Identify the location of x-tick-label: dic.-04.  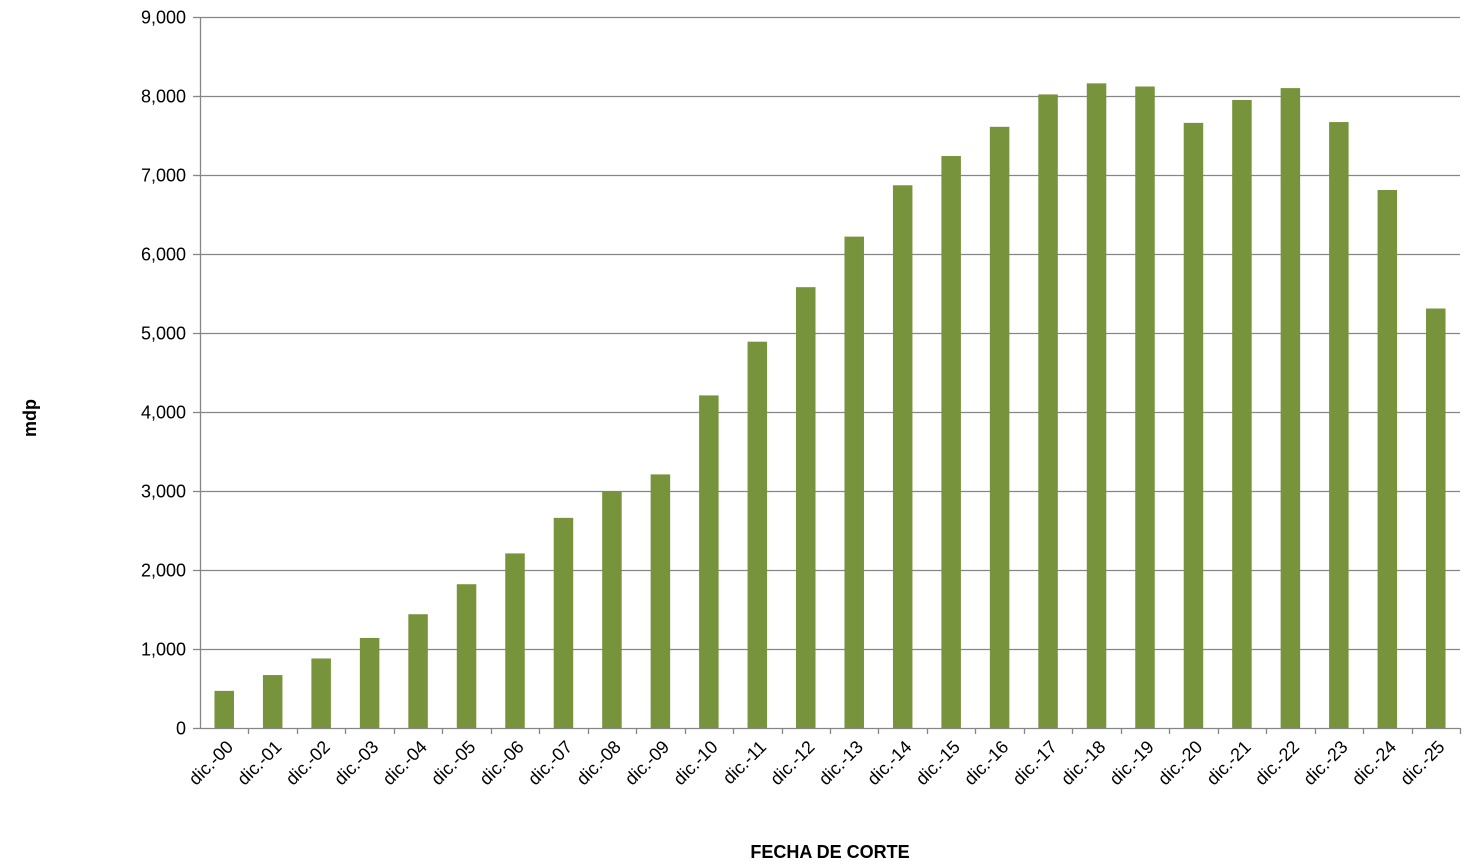
(405, 763).